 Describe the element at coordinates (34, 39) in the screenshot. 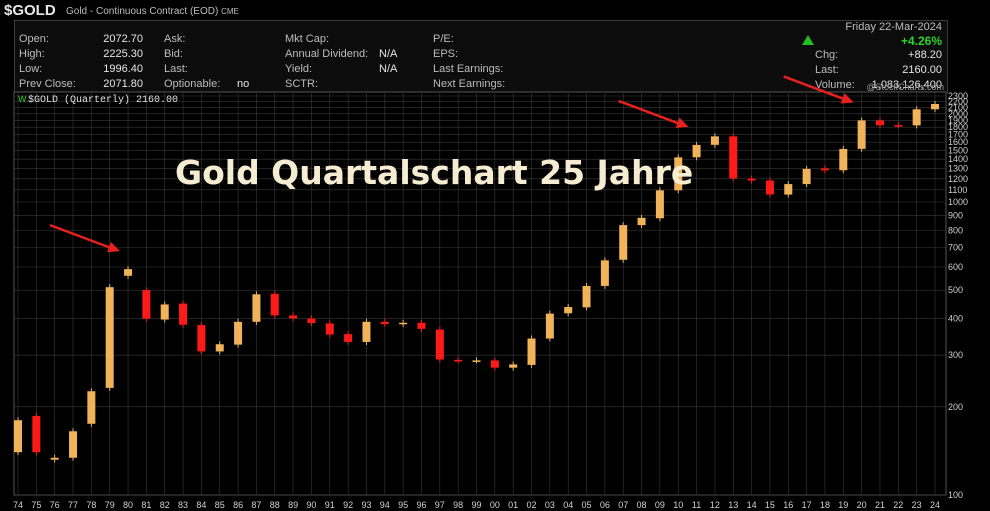

I see `open-label: Open:` at that location.